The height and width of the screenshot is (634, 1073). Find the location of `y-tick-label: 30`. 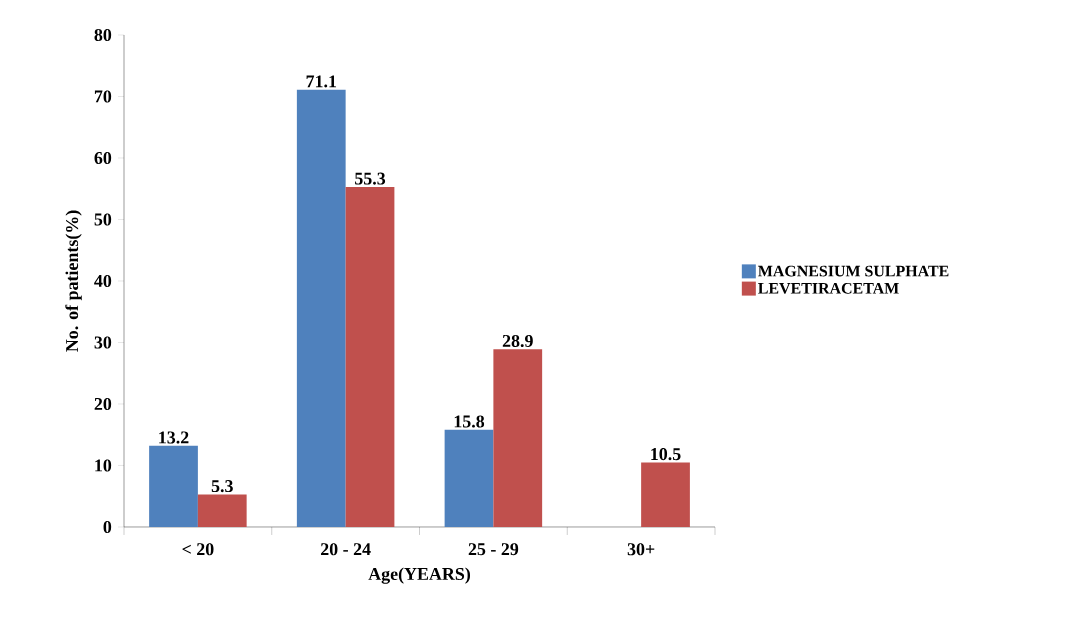

y-tick-label: 30 is located at coordinates (103, 342).